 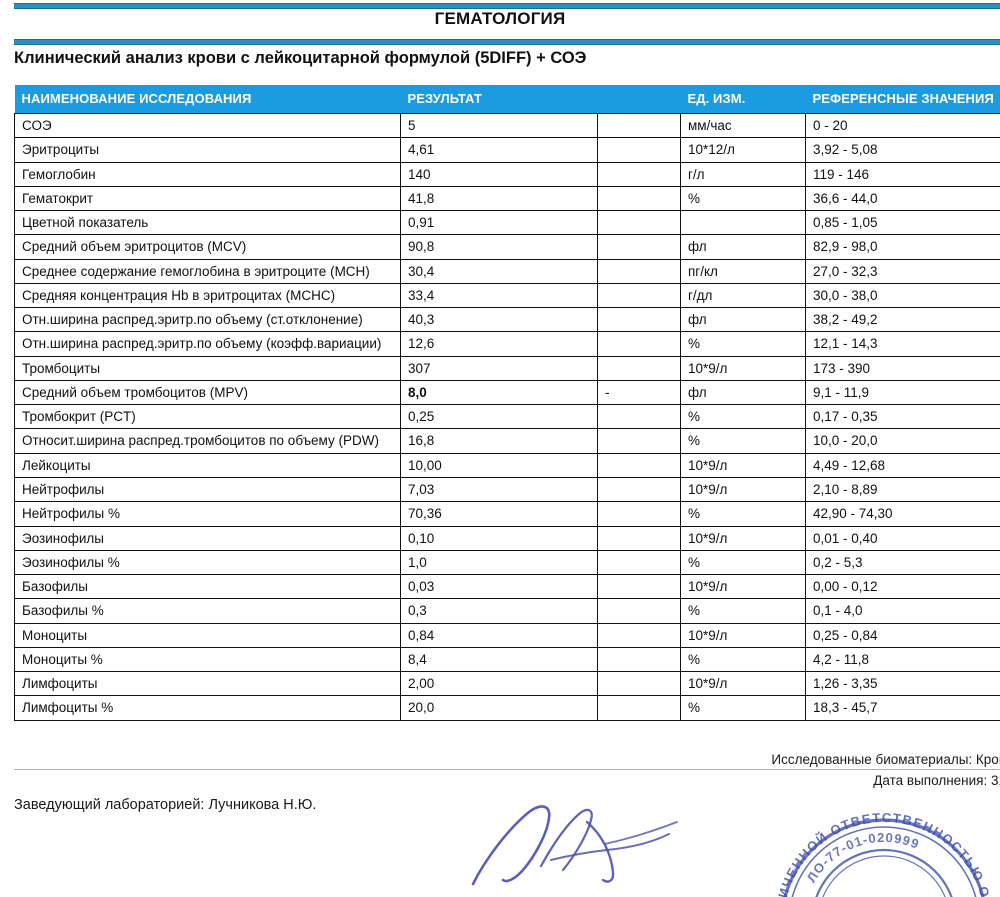 What do you see at coordinates (208, 587) in the screenshot?
I see `row-name: Базофилы` at bounding box center [208, 587].